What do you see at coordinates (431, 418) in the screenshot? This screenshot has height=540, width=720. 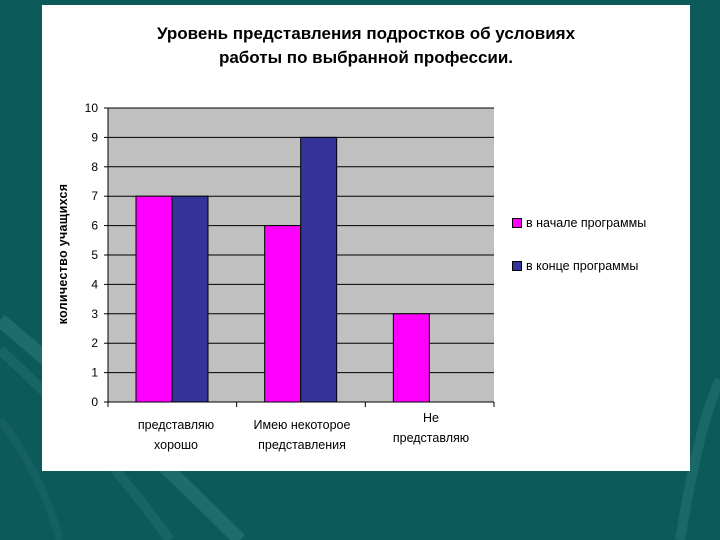 I see `category-label-3-line-1: Не` at bounding box center [431, 418].